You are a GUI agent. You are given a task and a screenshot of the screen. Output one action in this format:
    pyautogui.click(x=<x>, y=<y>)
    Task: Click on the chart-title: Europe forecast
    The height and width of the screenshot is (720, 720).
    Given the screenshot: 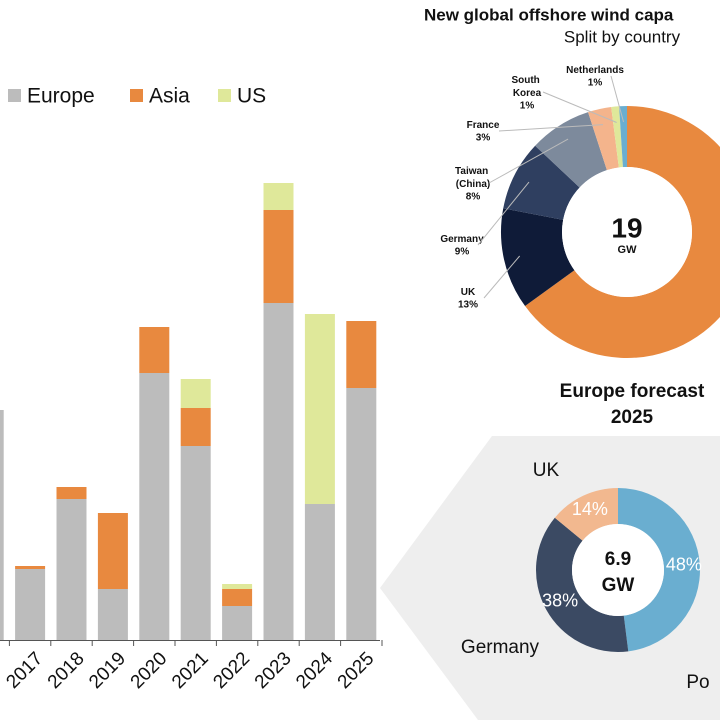 What is the action you would take?
    pyautogui.click(x=632, y=391)
    